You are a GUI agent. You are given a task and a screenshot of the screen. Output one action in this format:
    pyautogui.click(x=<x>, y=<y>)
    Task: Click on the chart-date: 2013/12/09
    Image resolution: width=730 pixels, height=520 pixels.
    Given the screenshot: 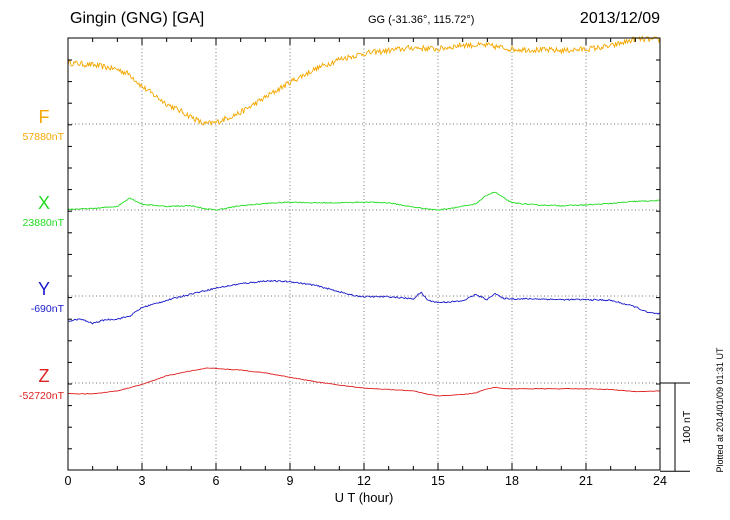 What is the action you would take?
    pyautogui.click(x=619, y=18)
    